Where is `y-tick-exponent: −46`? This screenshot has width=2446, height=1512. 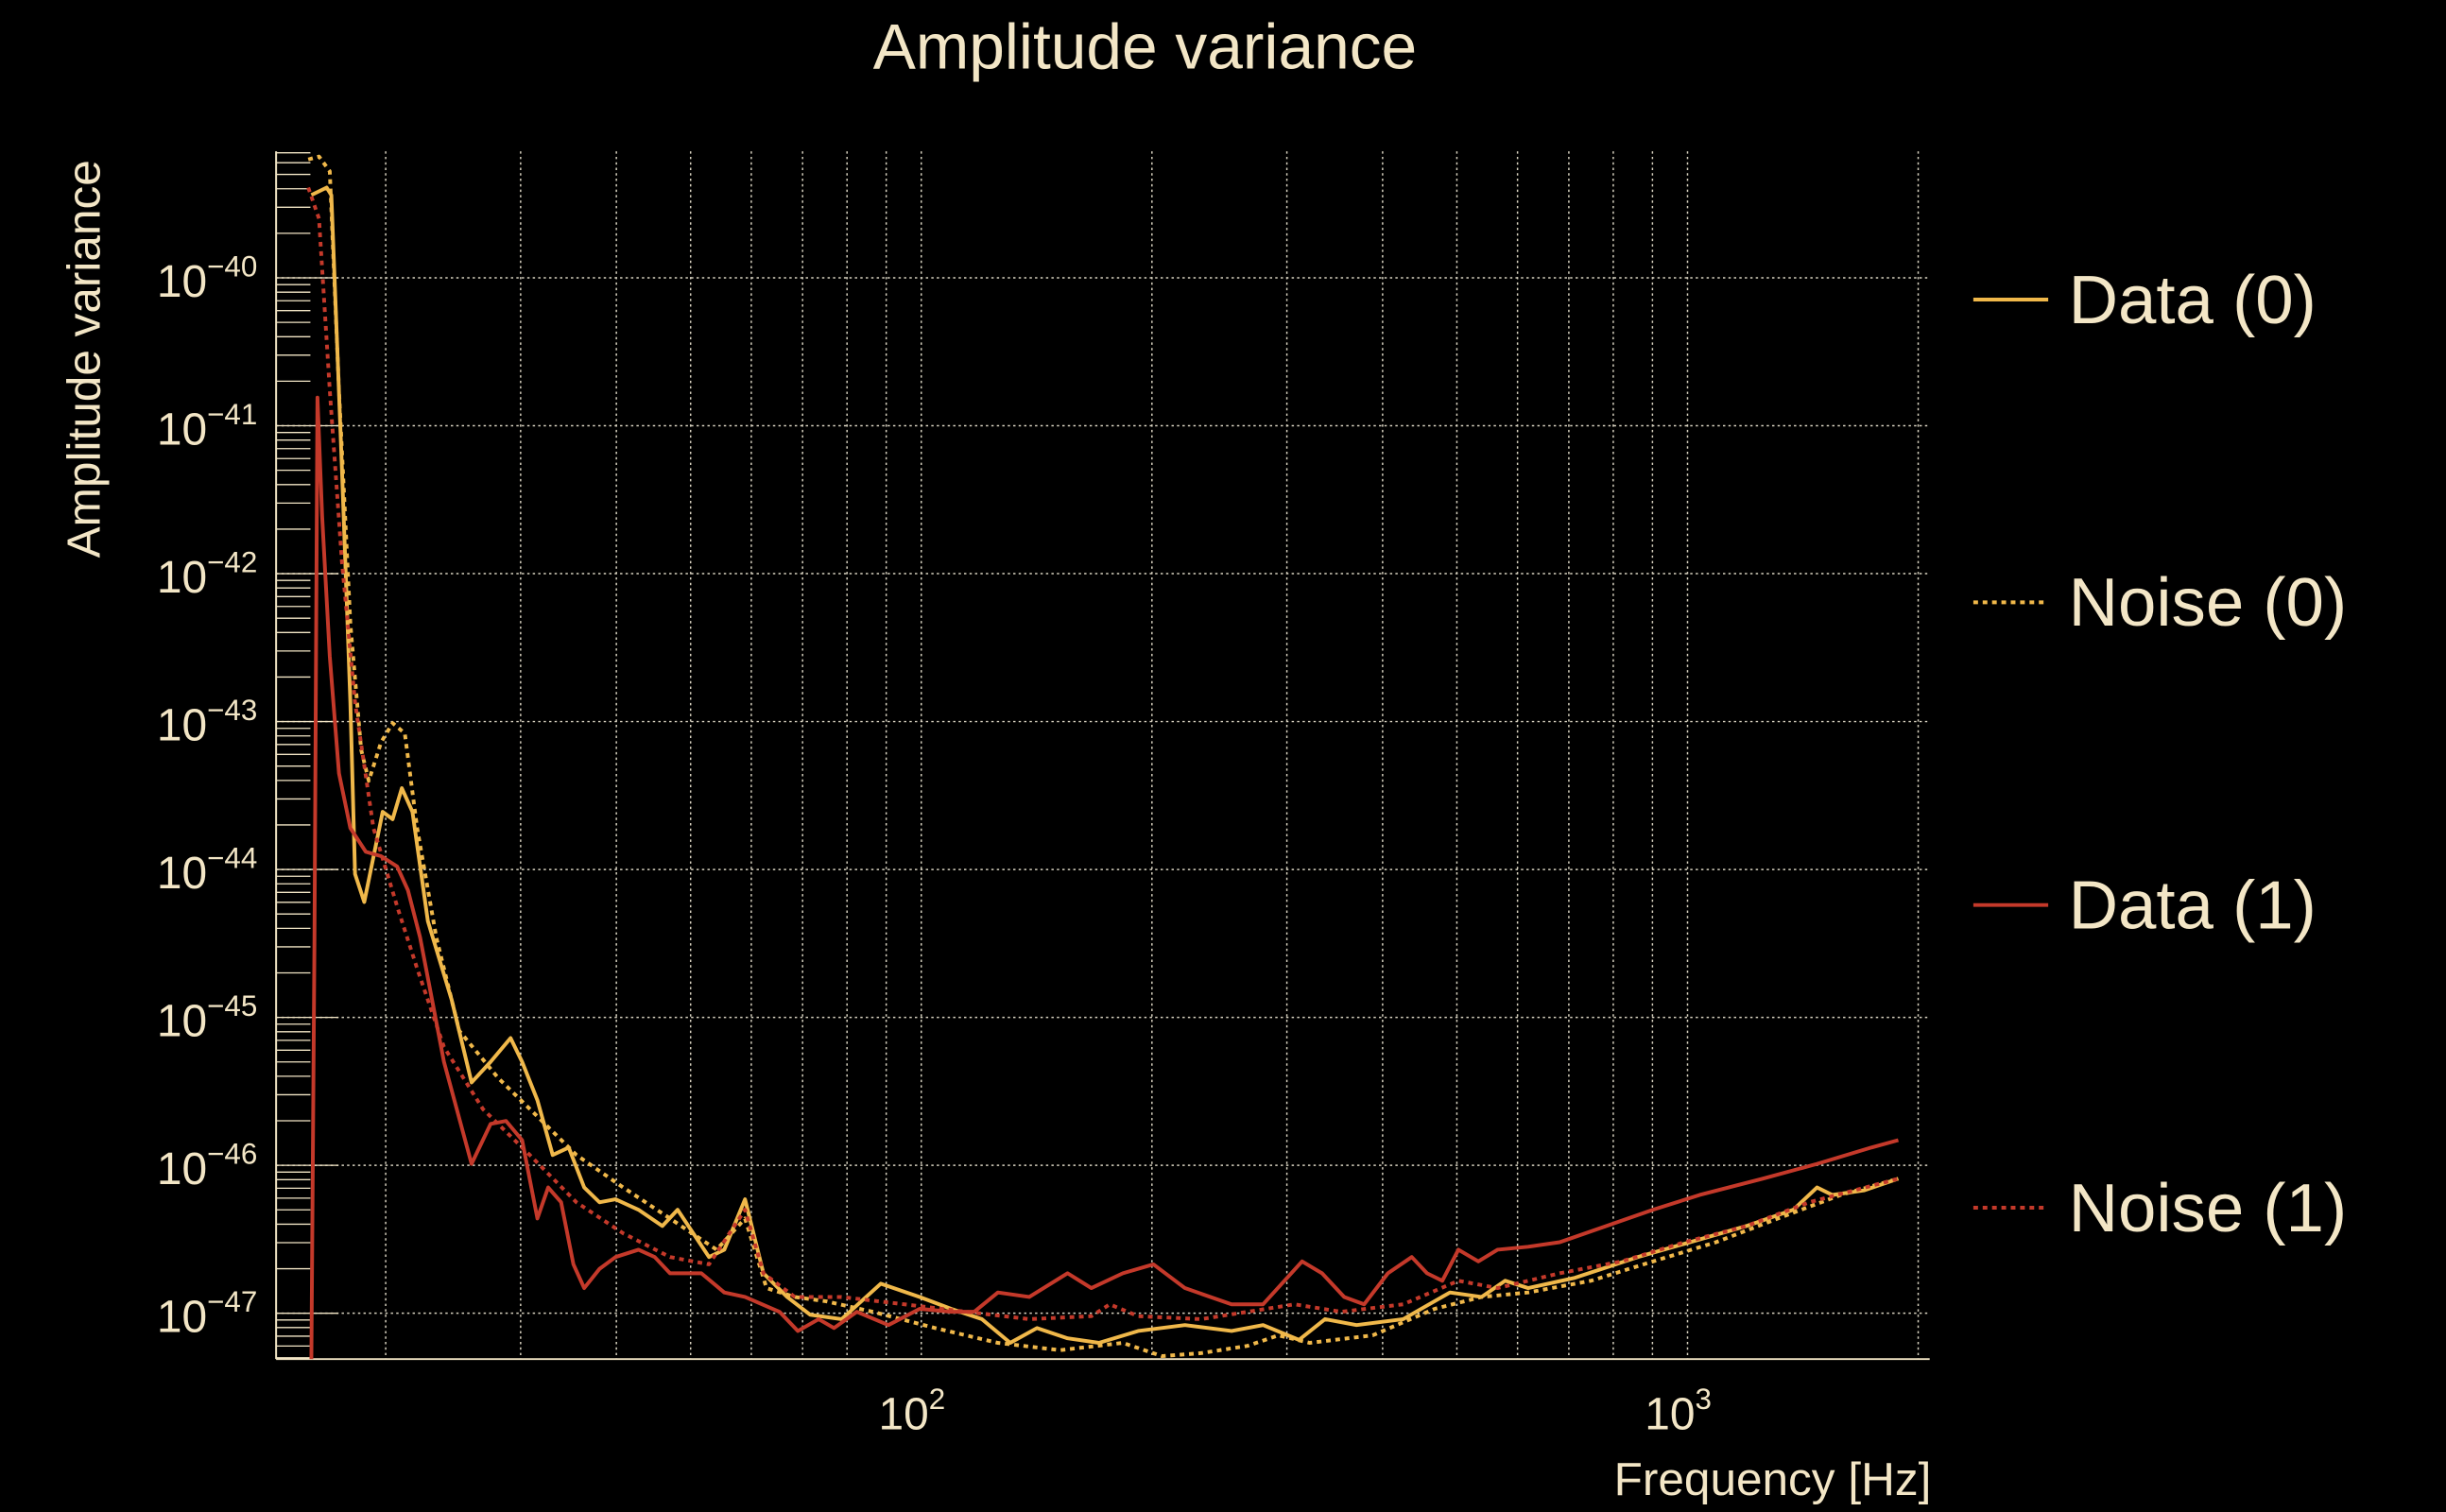
y-tick-exponent: −46 is located at coordinates (232, 1153).